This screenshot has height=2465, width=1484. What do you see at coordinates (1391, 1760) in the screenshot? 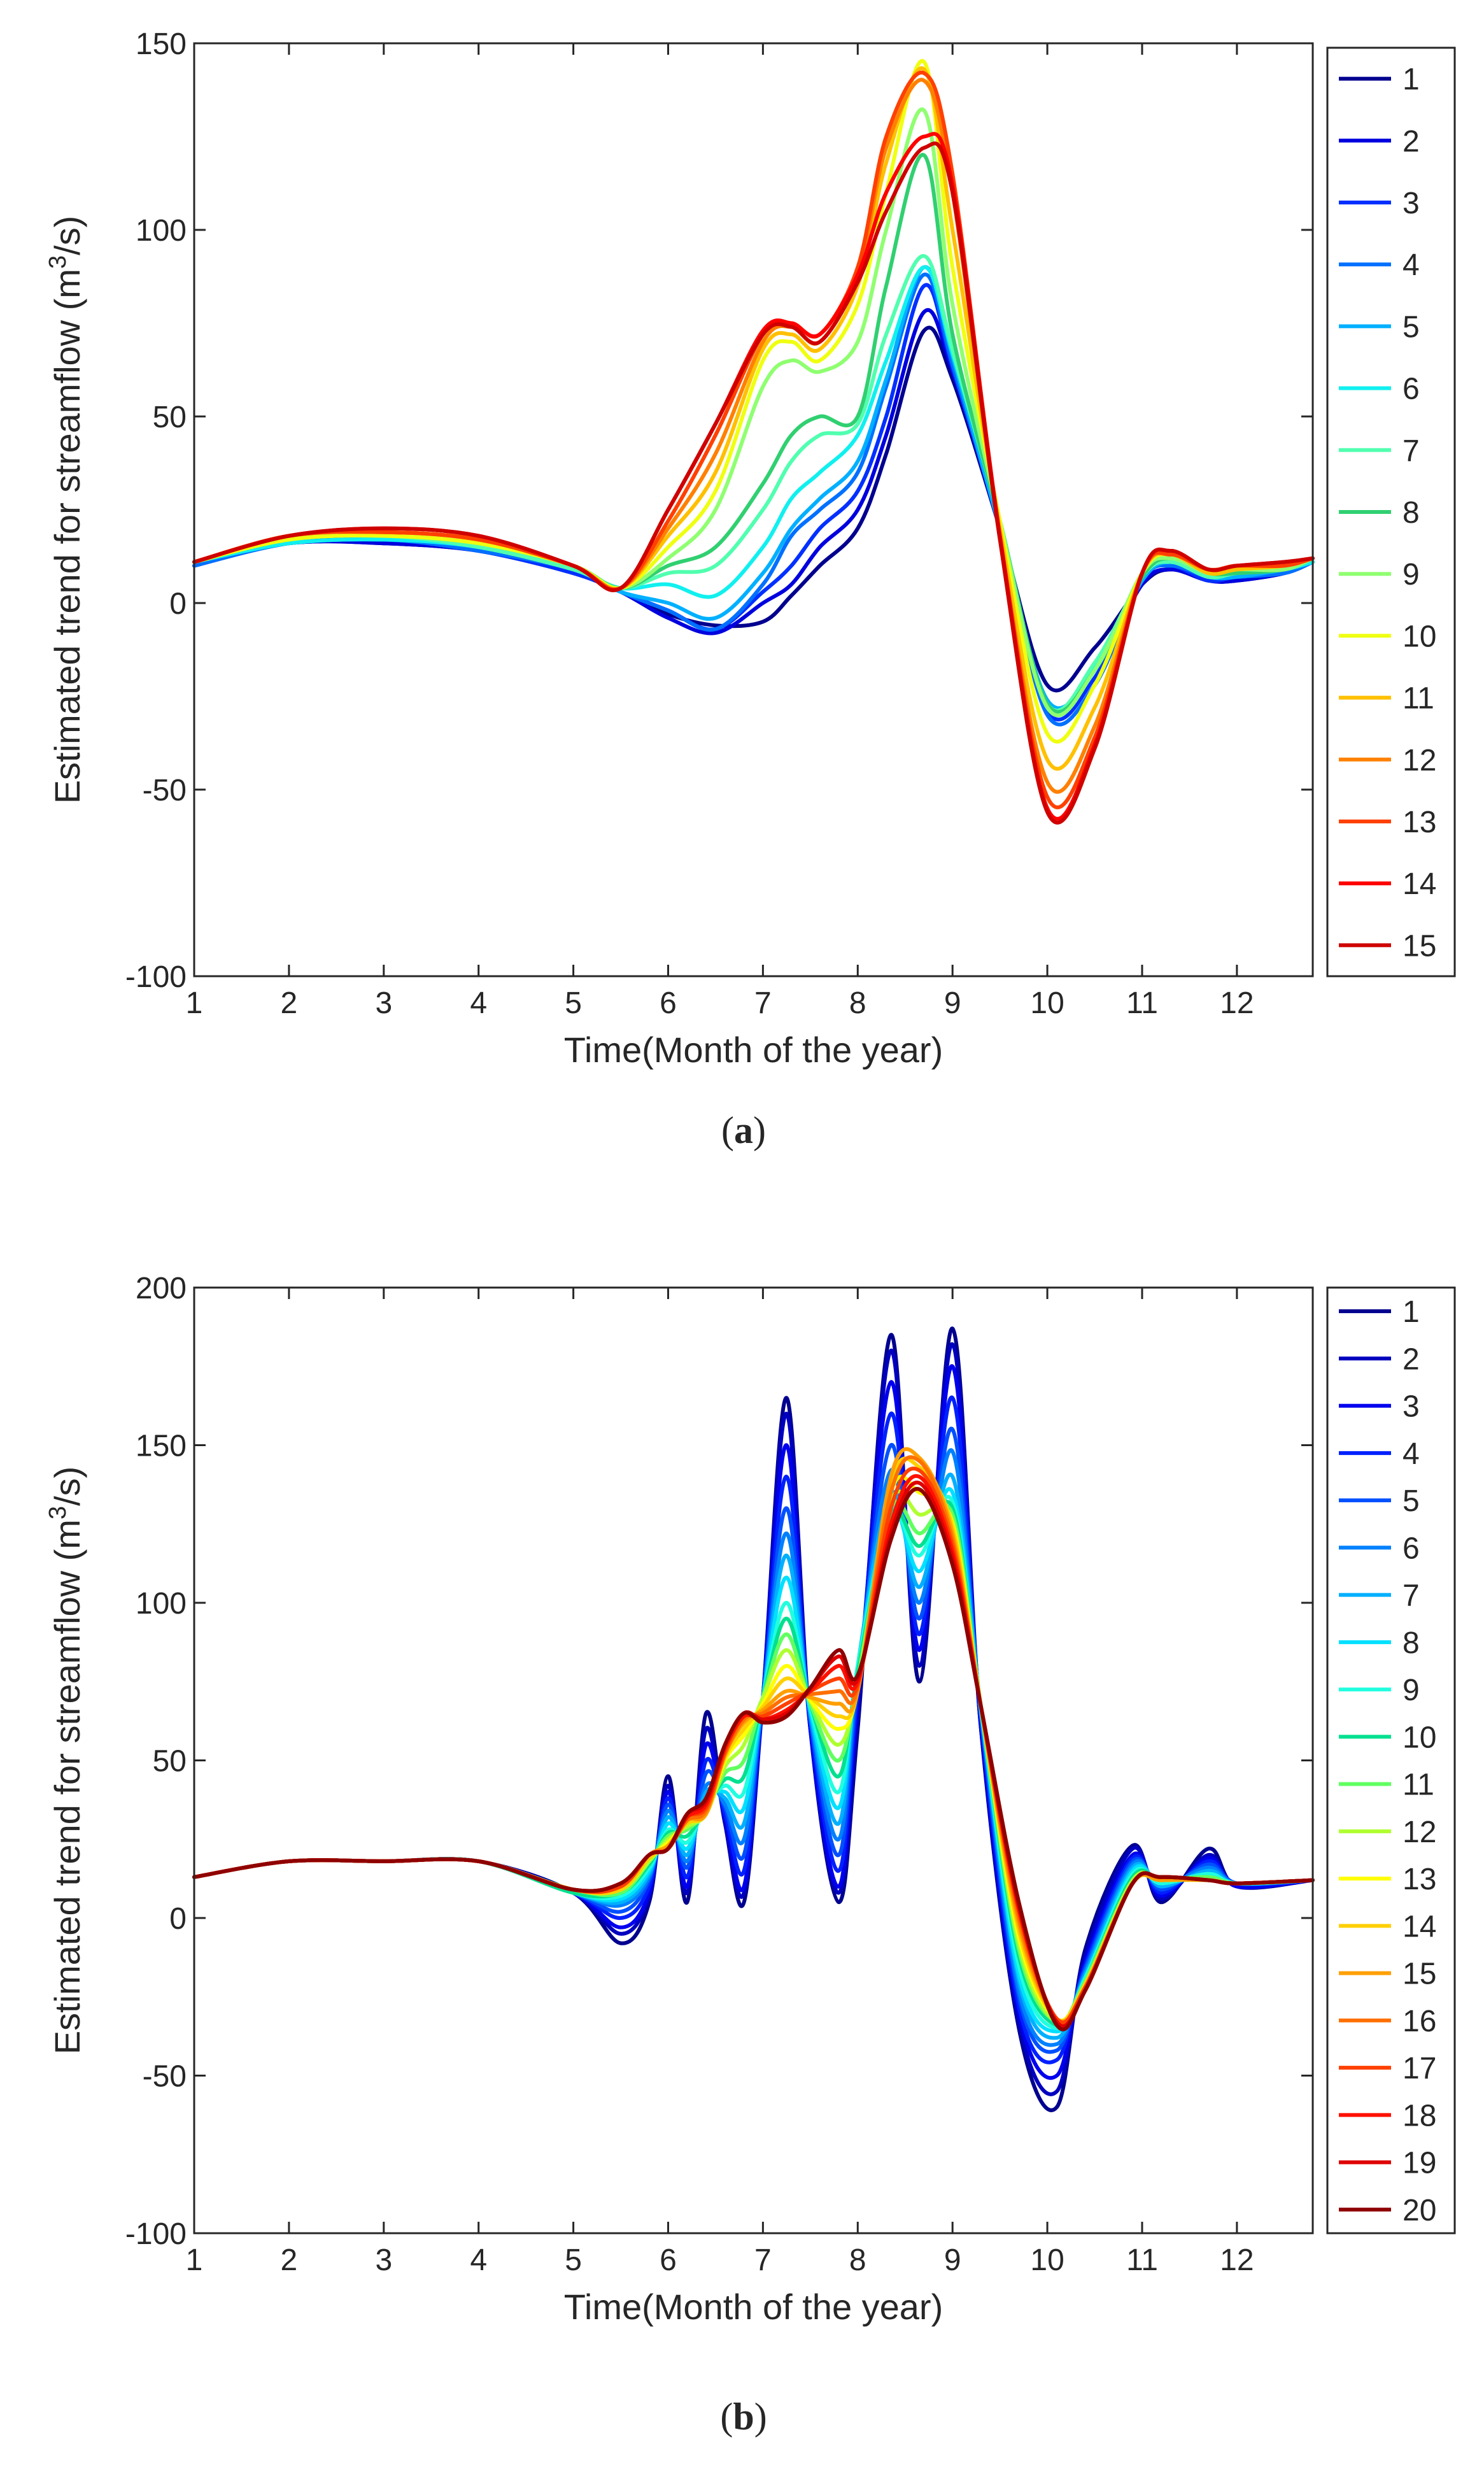
I see `legend-box` at bounding box center [1391, 1760].